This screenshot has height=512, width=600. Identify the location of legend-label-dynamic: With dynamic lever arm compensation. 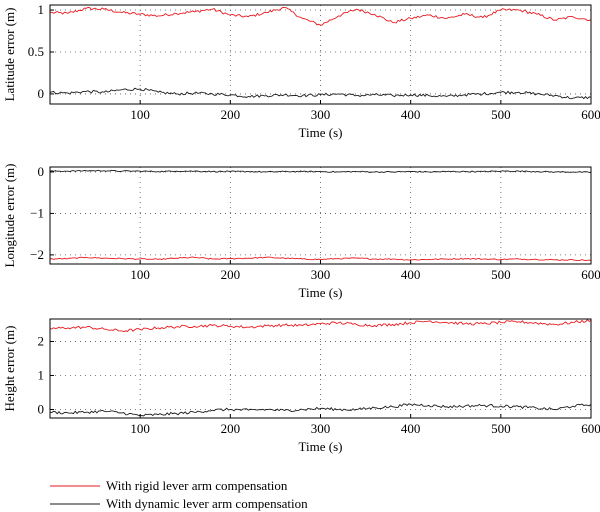
(207, 503).